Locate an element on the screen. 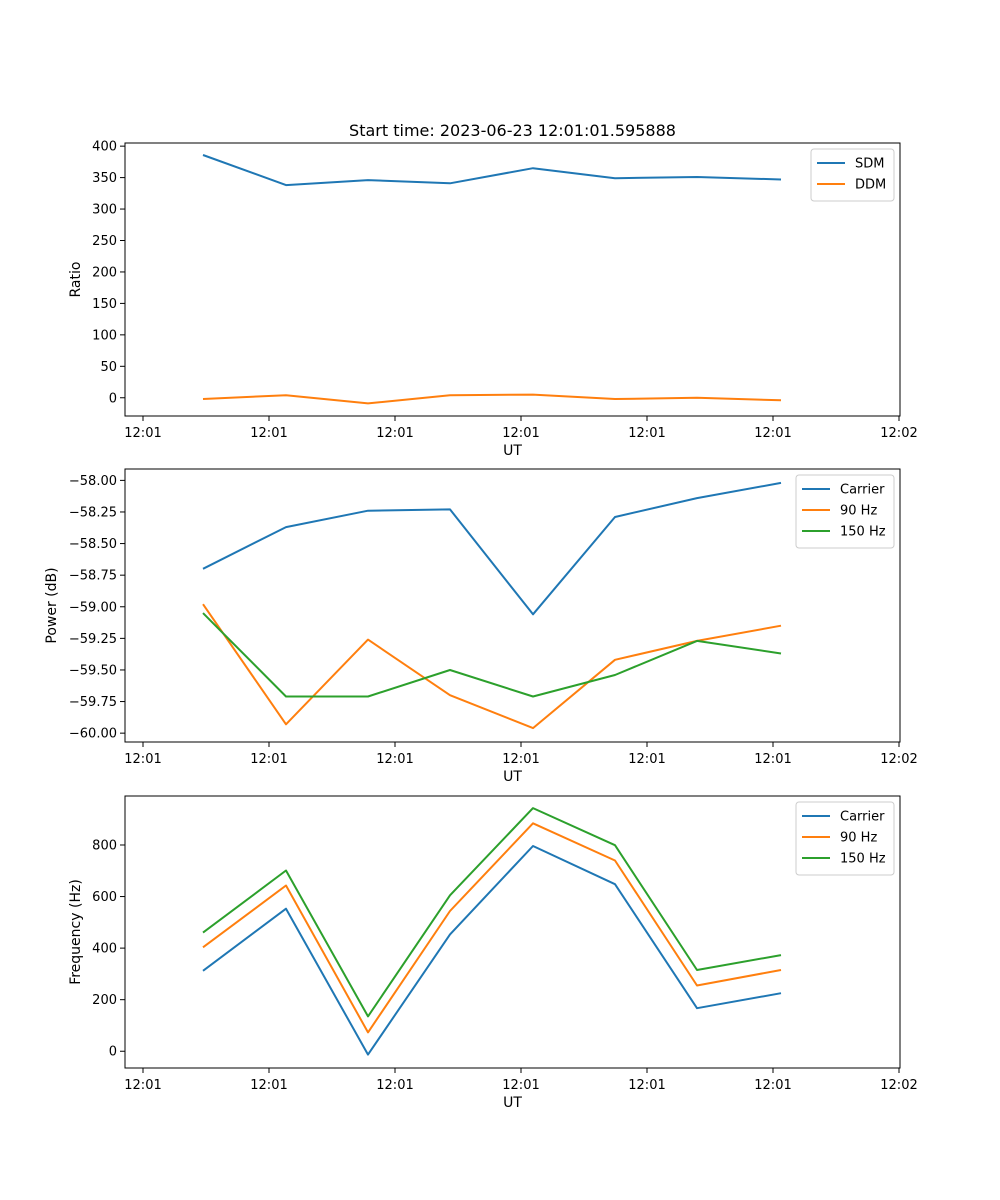  y-tick-label: −59.50 is located at coordinates (93, 670).